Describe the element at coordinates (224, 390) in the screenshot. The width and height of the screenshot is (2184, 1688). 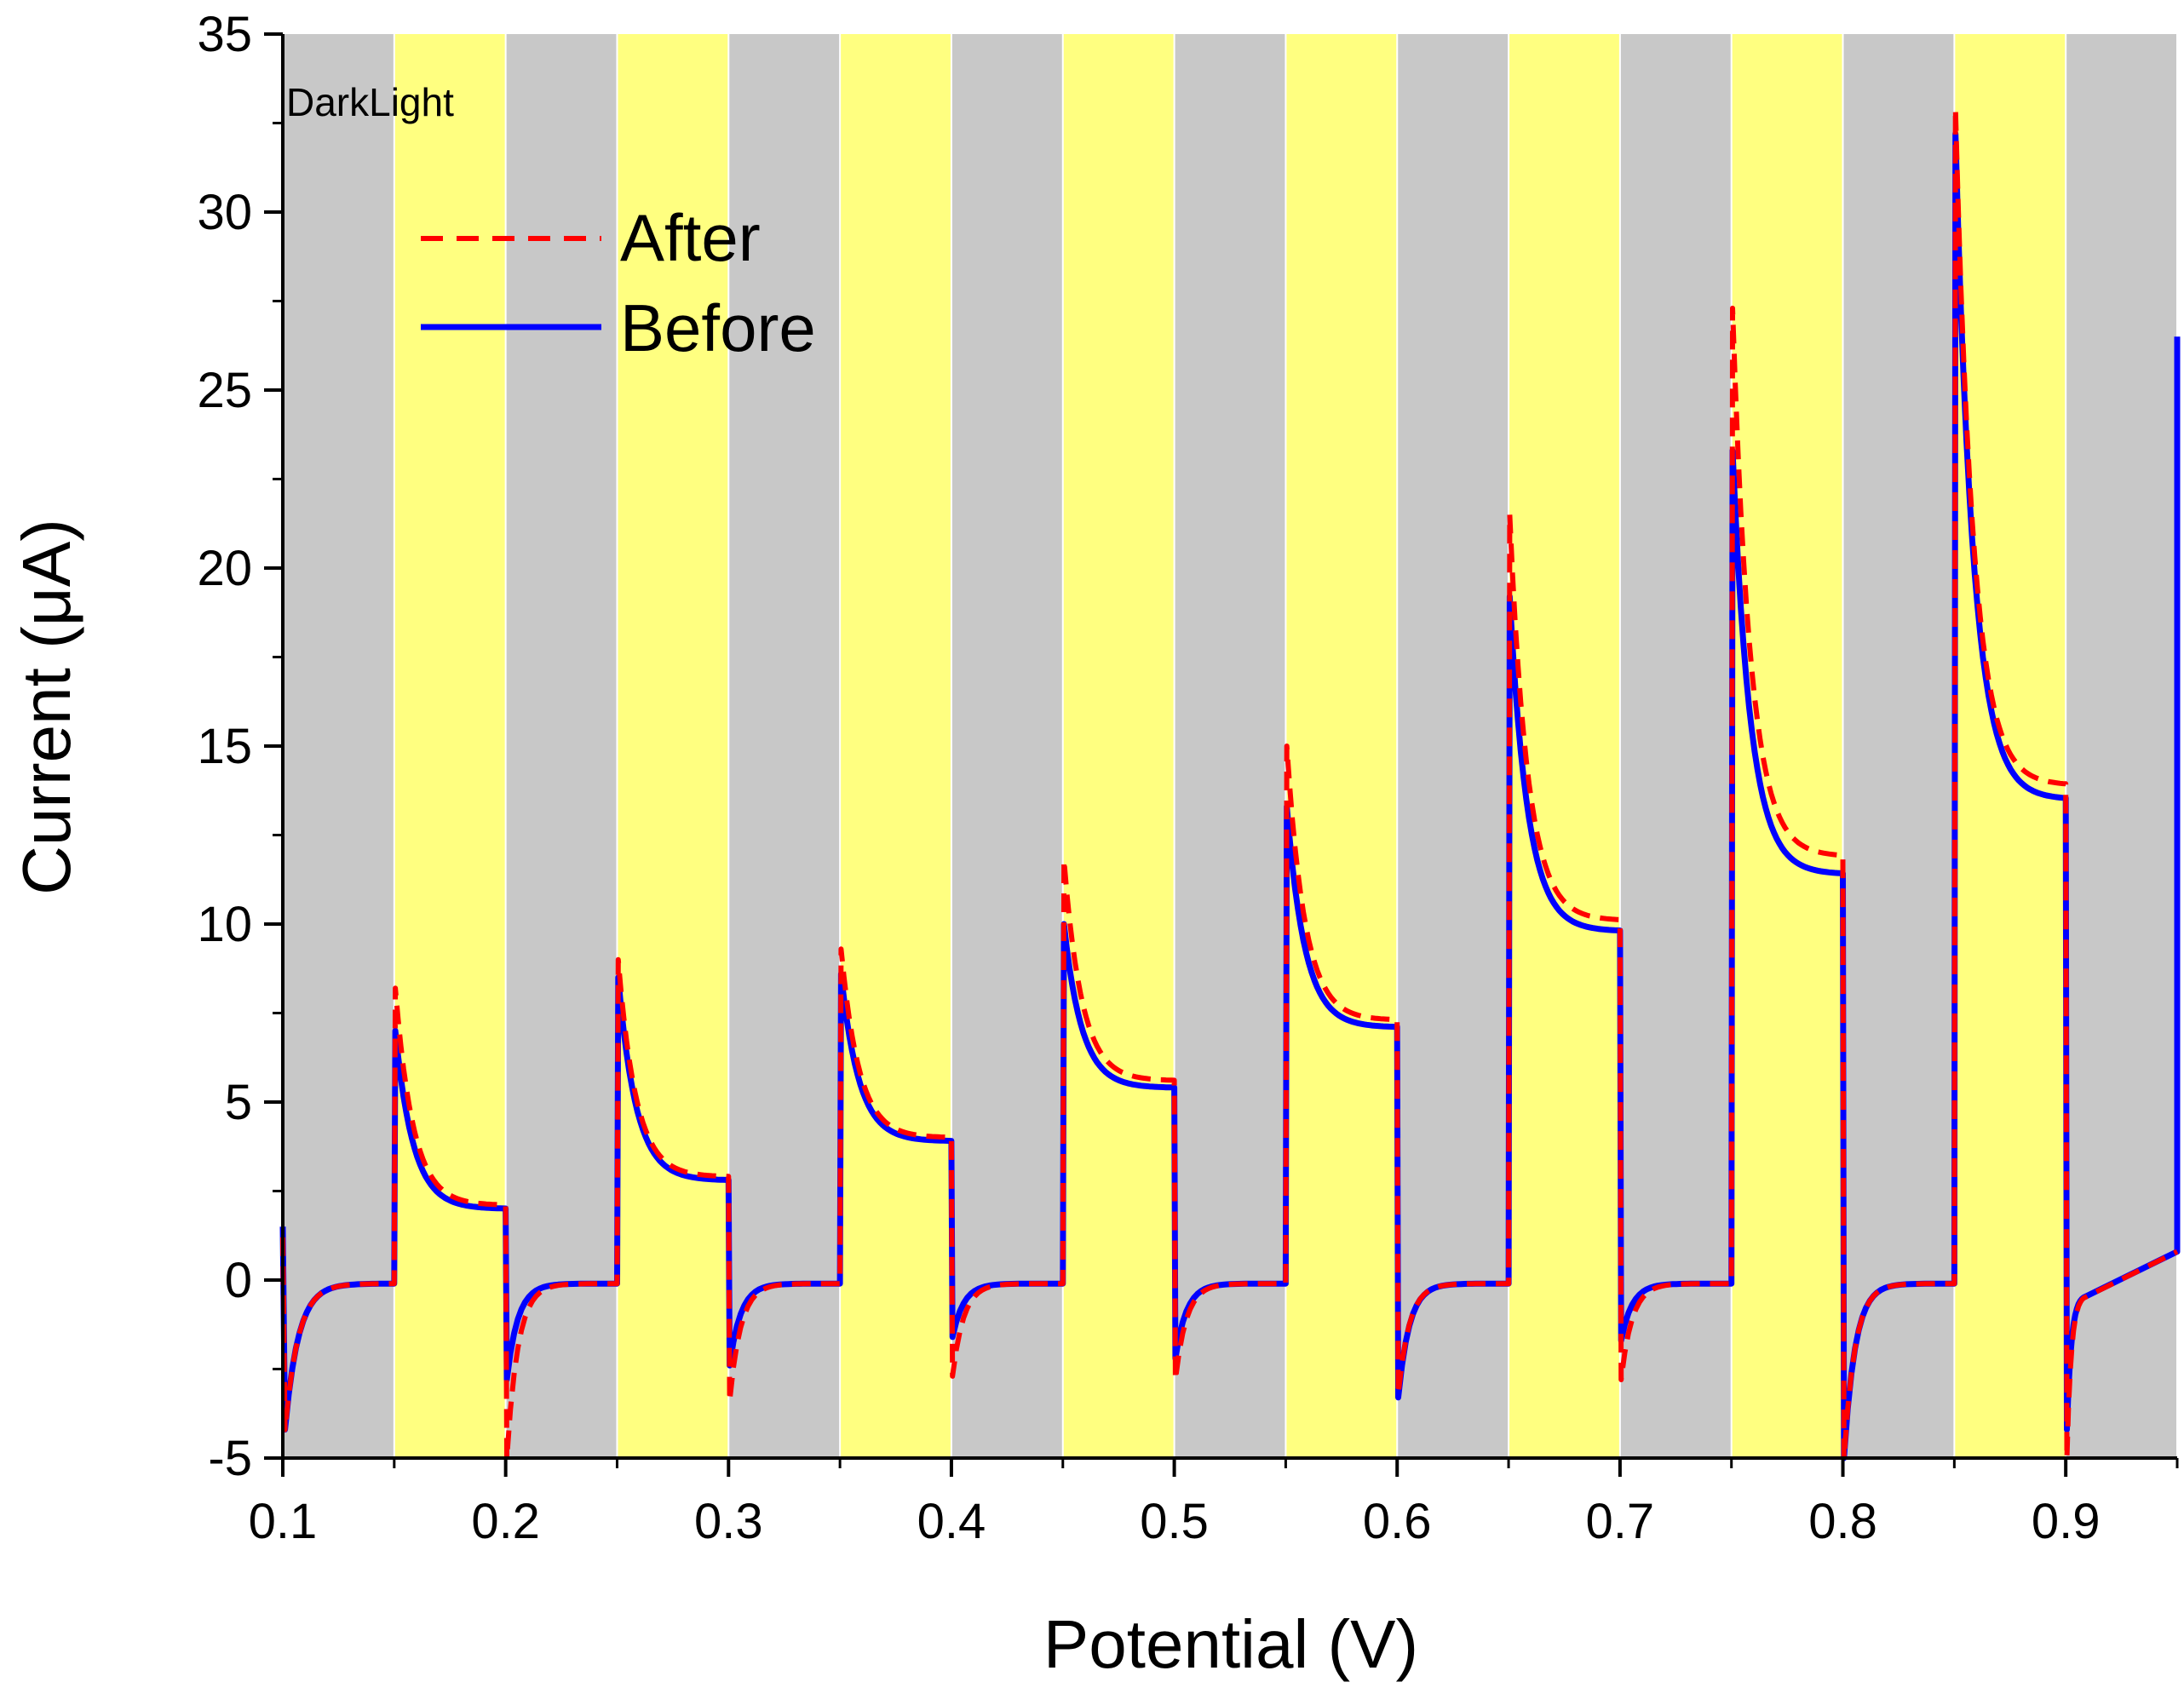
I see `y-tick-label: 25` at that location.